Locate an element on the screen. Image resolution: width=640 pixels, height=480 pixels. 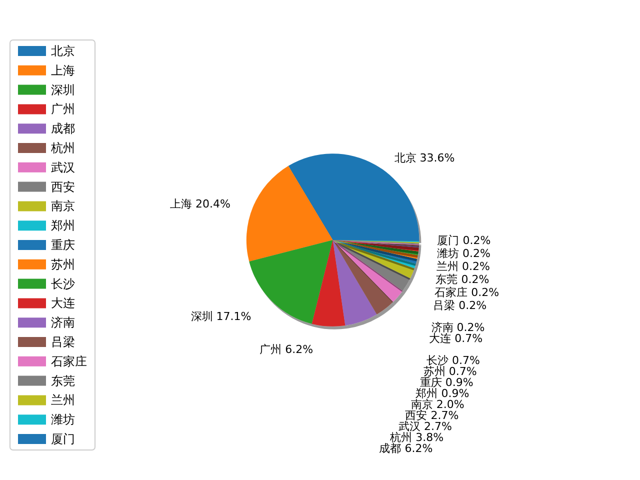
category-label: 杭州 3.8% is located at coordinates (417, 437).